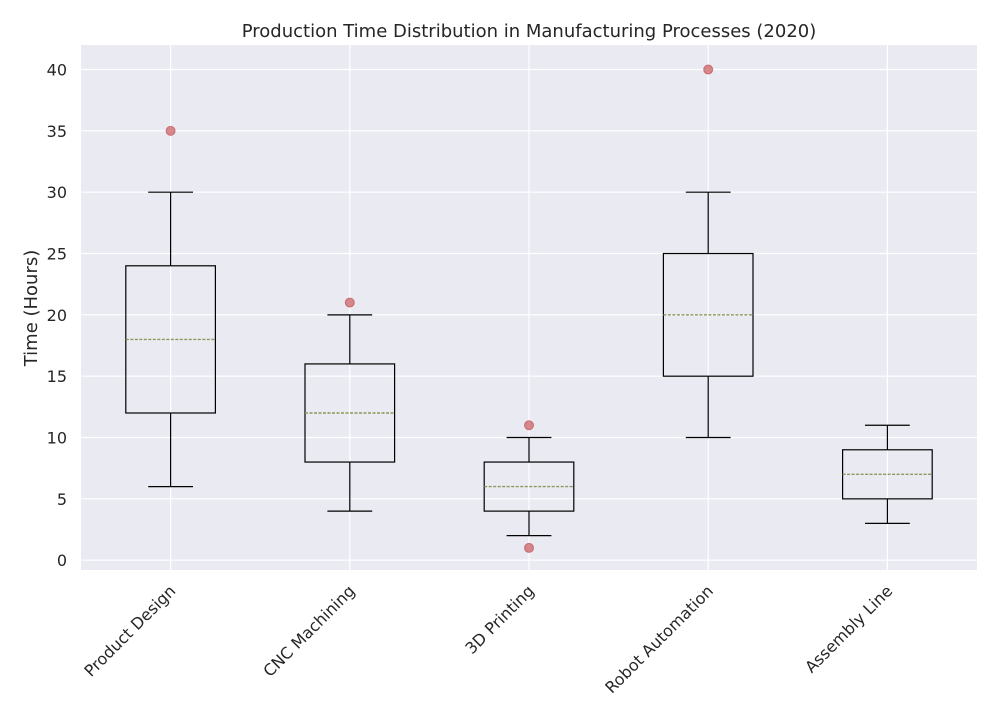 This screenshot has height=704, width=1000. Describe the element at coordinates (57, 254) in the screenshot. I see `y-tick-label: 25` at that location.